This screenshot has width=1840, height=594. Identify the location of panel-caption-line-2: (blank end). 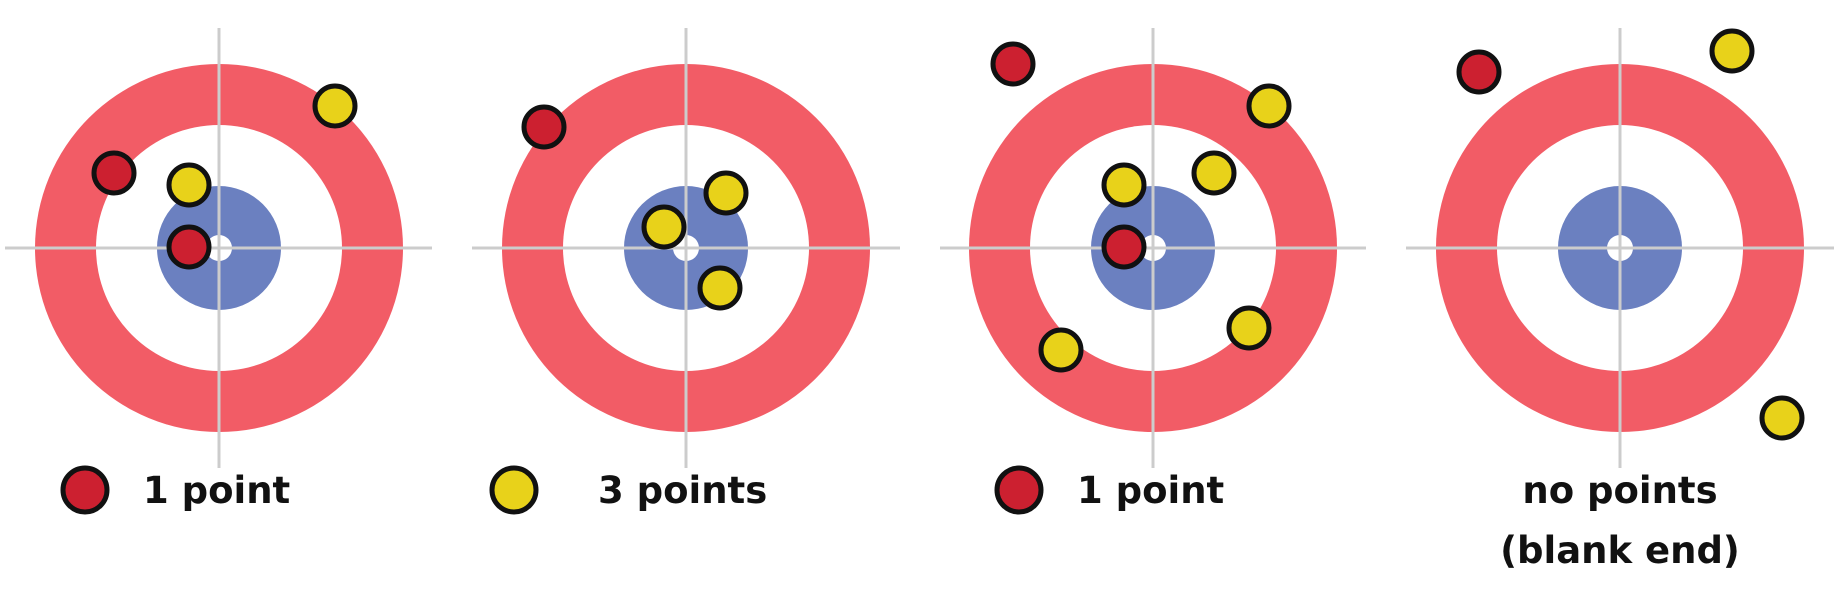
(1620, 550).